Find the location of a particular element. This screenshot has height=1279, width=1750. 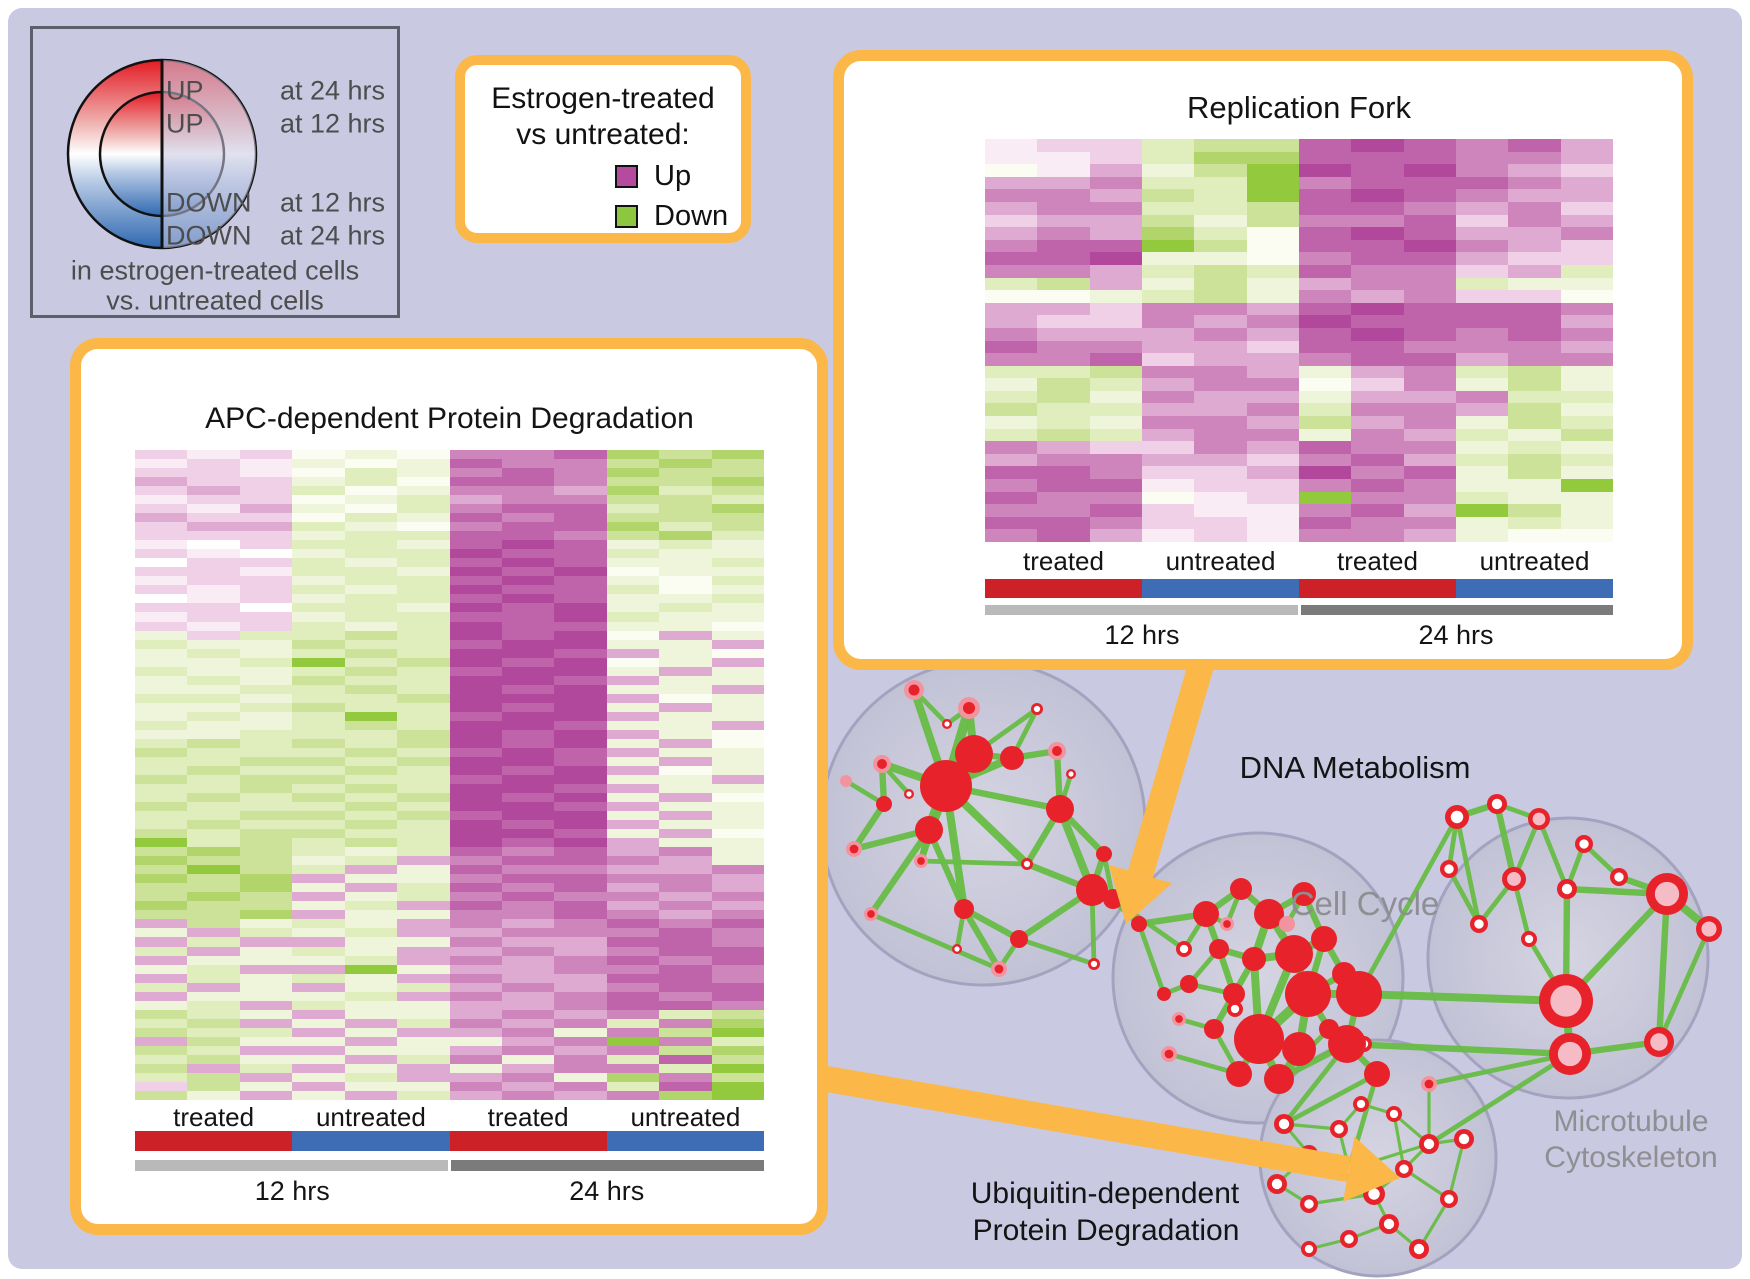

legend-down-24-dir: DOWN is located at coordinates (209, 235).